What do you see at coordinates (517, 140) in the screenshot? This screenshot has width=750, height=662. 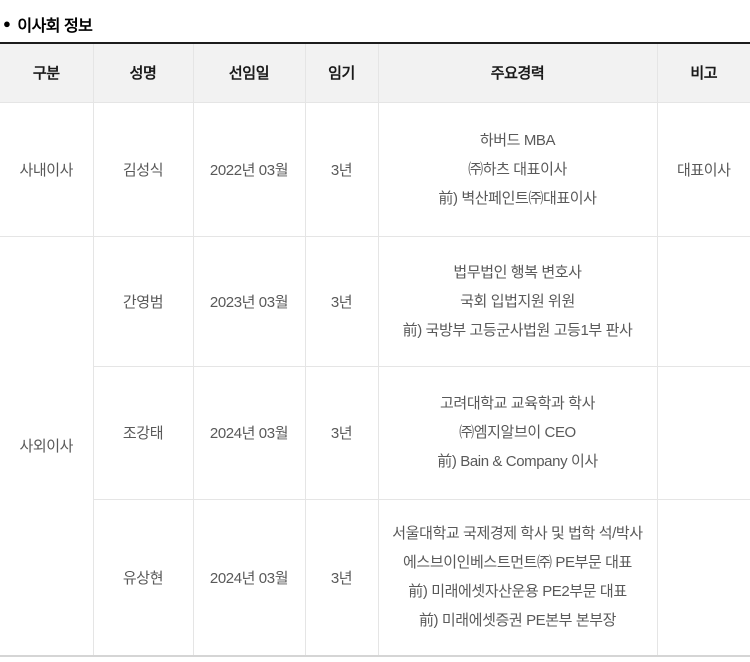 I see `career-line: 하버드 MBA` at bounding box center [517, 140].